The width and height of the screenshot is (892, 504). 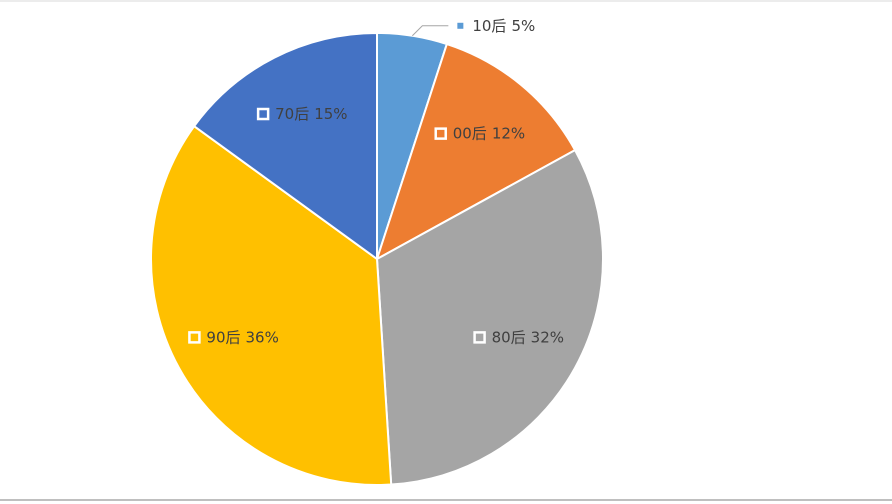 What do you see at coordinates (311, 114) in the screenshot?
I see `data-label: 70后 15%` at bounding box center [311, 114].